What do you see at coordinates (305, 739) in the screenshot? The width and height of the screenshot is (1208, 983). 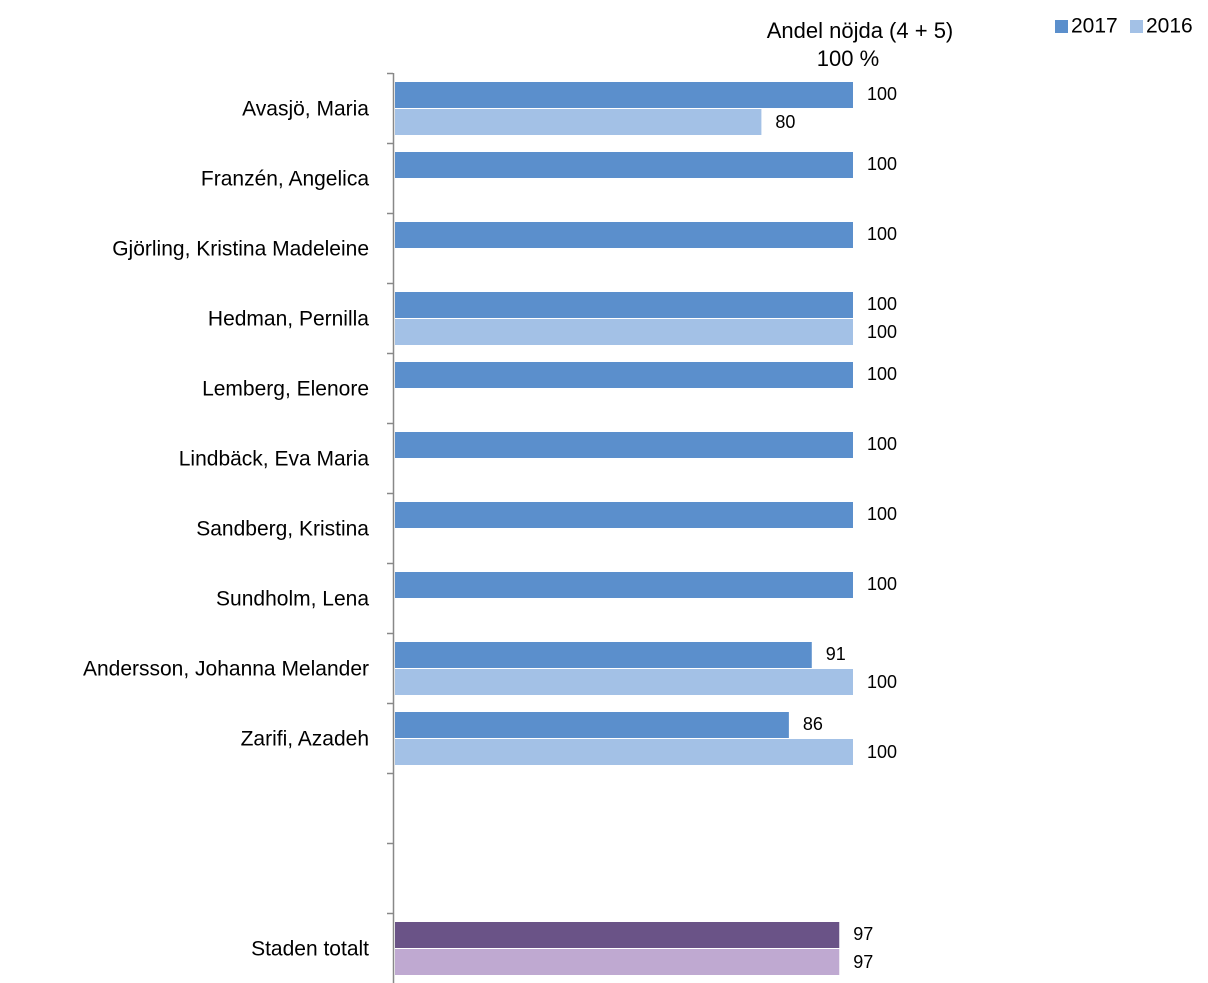 I see `y-tick-label: Zarifi, Azadeh` at bounding box center [305, 739].